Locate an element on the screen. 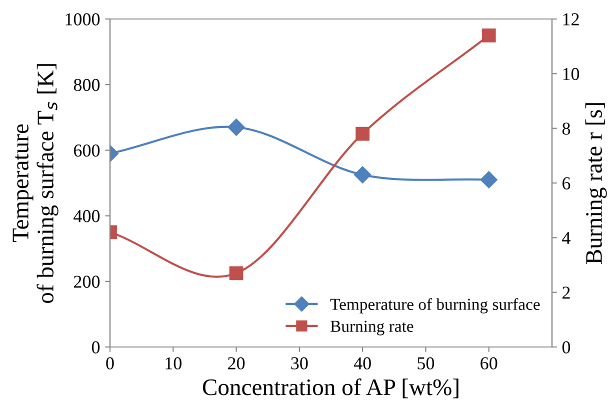 The height and width of the screenshot is (408, 615). y2-tick-label: 8 is located at coordinates (566, 128).